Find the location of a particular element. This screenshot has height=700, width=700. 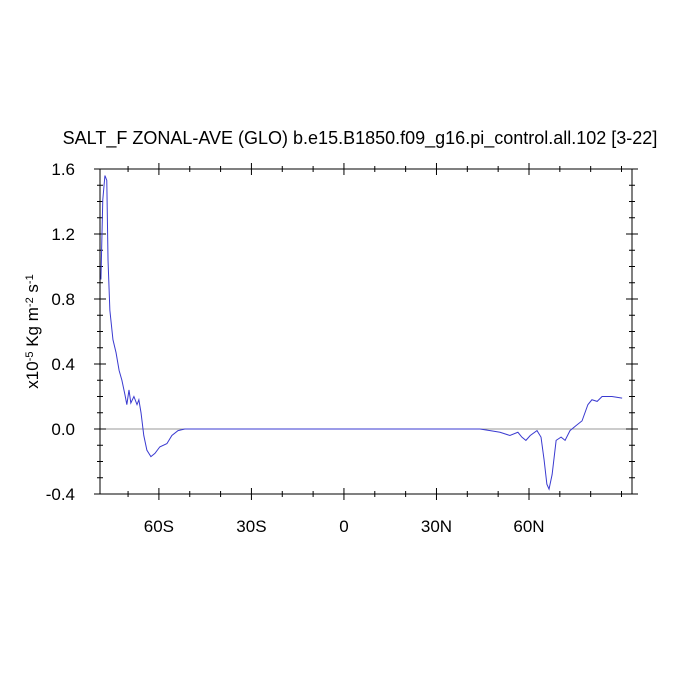

y-axis-label-part: -2 is located at coordinates (30, 302).